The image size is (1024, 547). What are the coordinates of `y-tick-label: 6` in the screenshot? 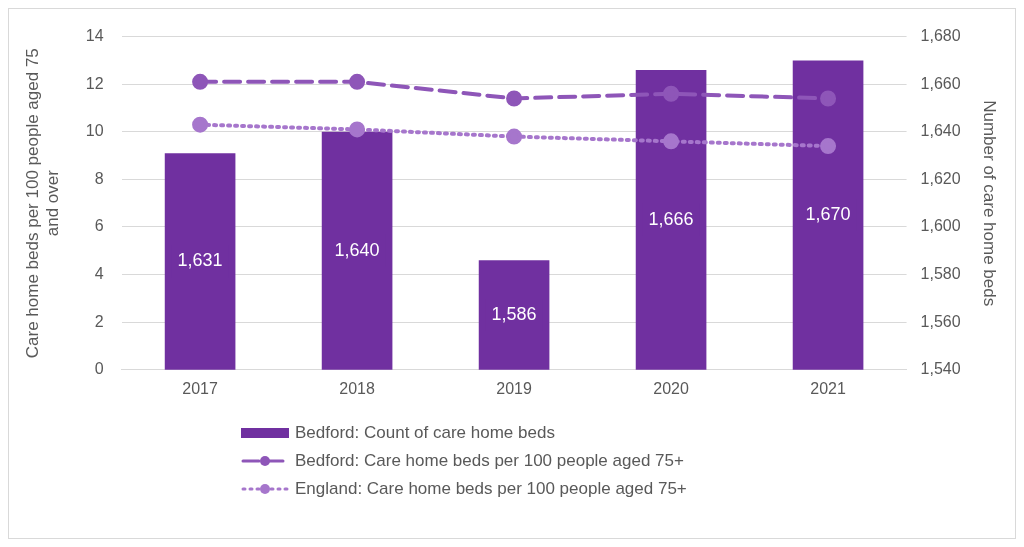 It's located at (99, 226).